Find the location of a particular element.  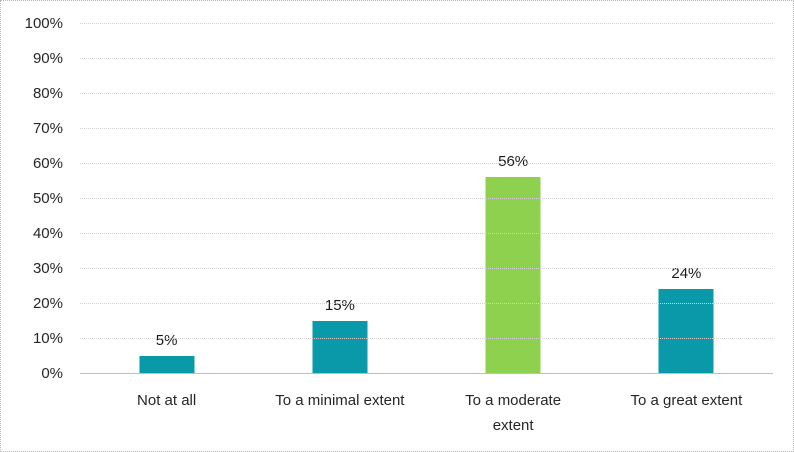

bar-not-at-all is located at coordinates (167, 364).